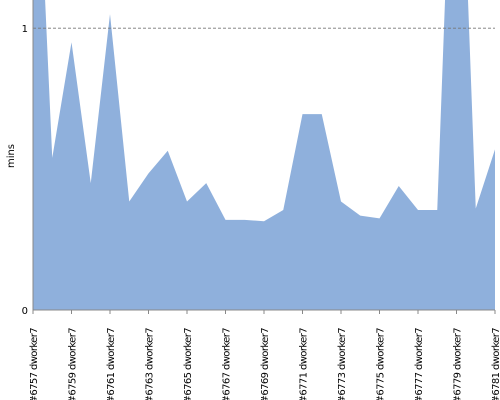  What do you see at coordinates (25, 29) in the screenshot?
I see `y-tick-label: 1` at bounding box center [25, 29].